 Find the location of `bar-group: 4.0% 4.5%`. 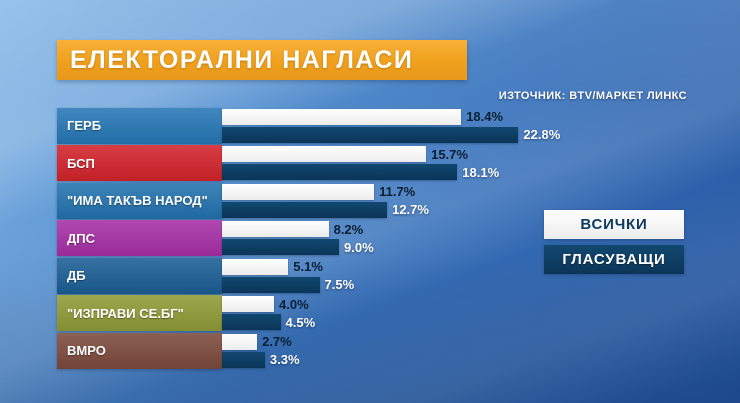

bar-group: 4.0% 4.5% is located at coordinates (269, 313).